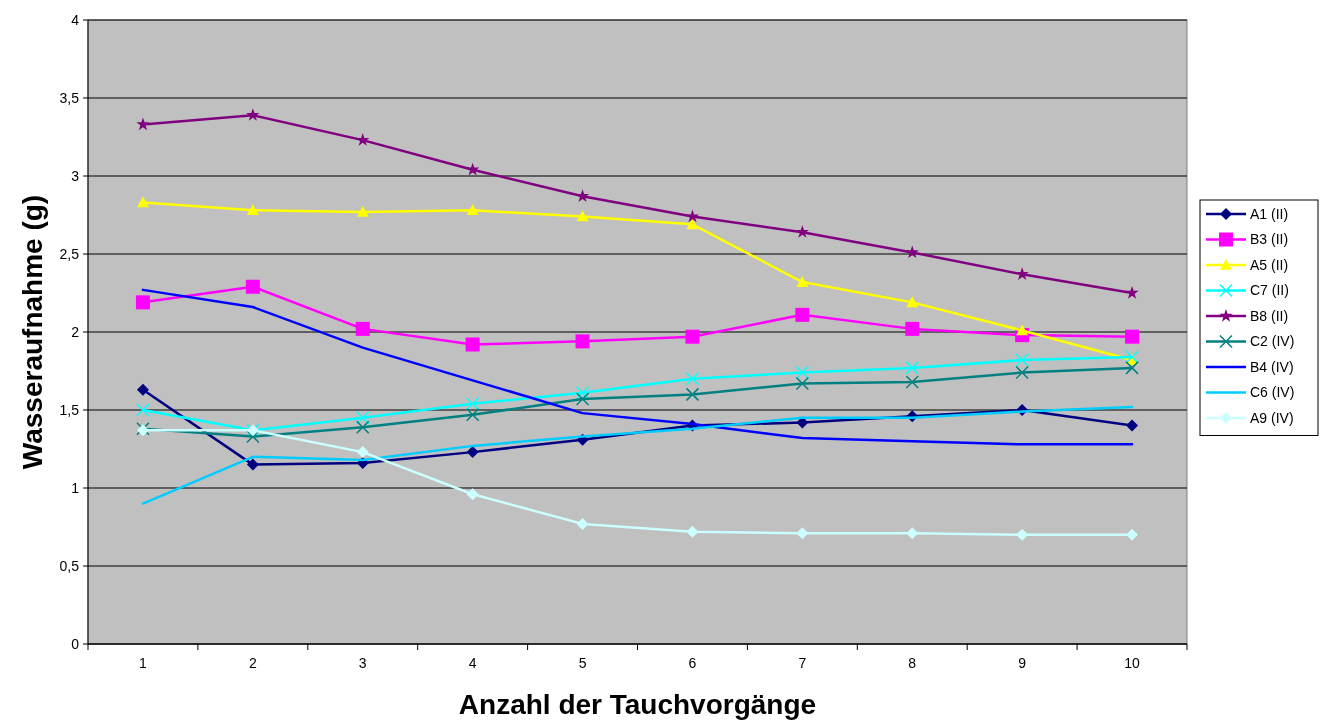 The height and width of the screenshot is (724, 1322). What do you see at coordinates (912, 663) in the screenshot?
I see `x-tick-label: 8` at bounding box center [912, 663].